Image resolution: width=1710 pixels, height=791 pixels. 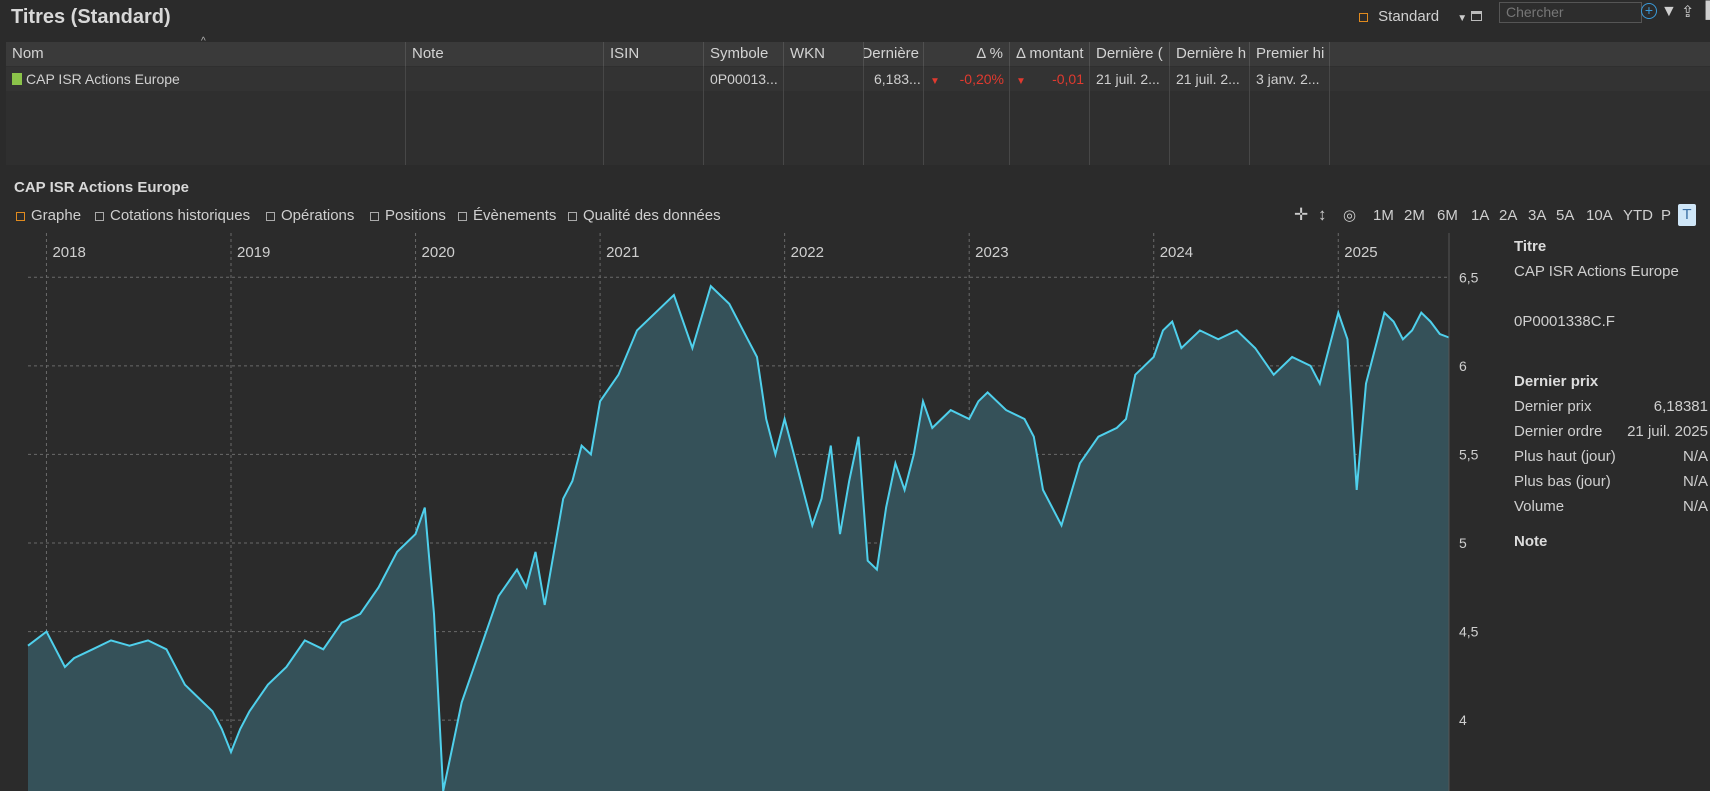 What do you see at coordinates (1638, 215) in the screenshot?
I see `range-ytd: YTD` at bounding box center [1638, 215].